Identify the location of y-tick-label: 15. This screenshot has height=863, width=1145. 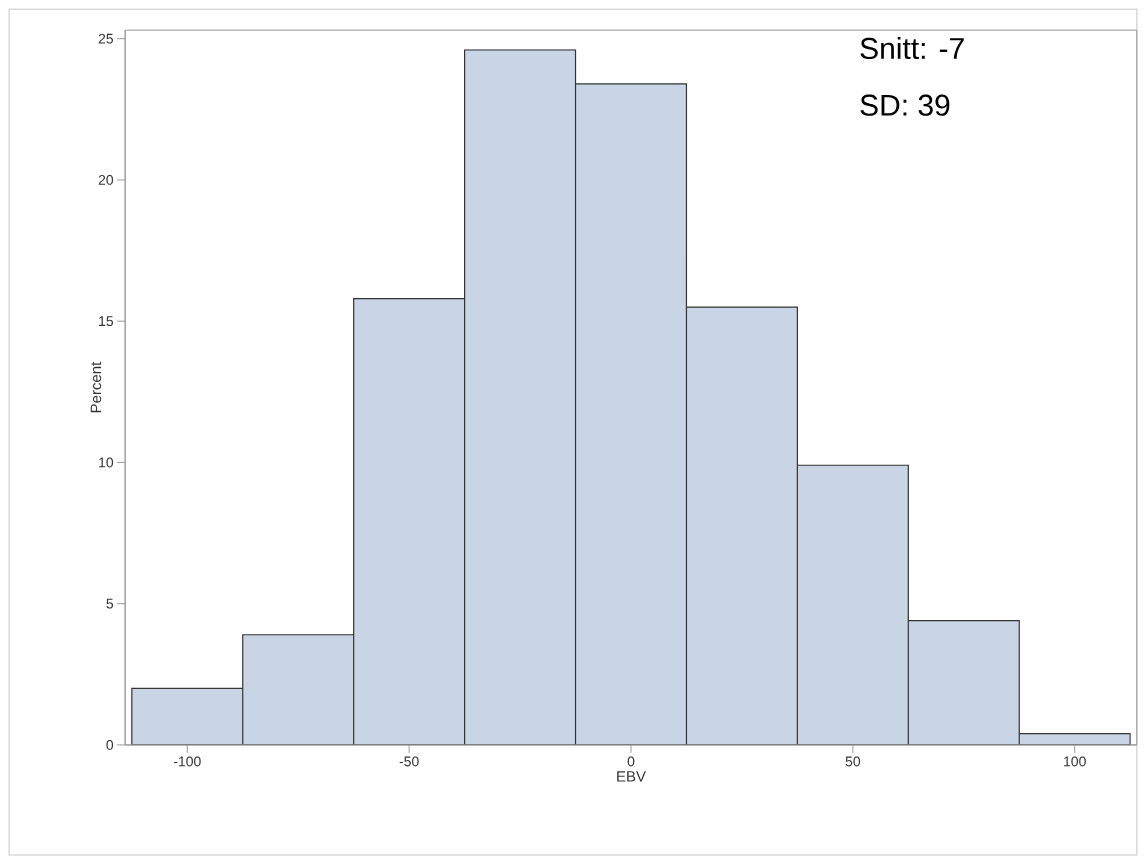
(106, 321).